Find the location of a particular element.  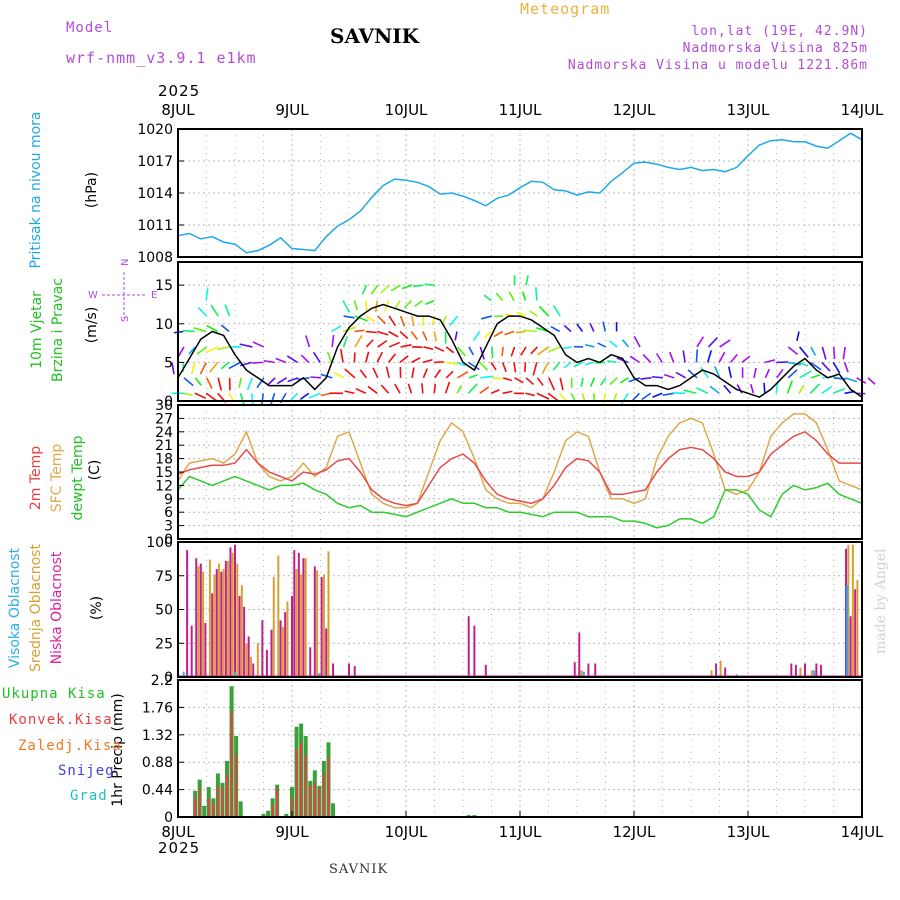

sfc-ylabel: SFC Temp is located at coordinates (57, 478).